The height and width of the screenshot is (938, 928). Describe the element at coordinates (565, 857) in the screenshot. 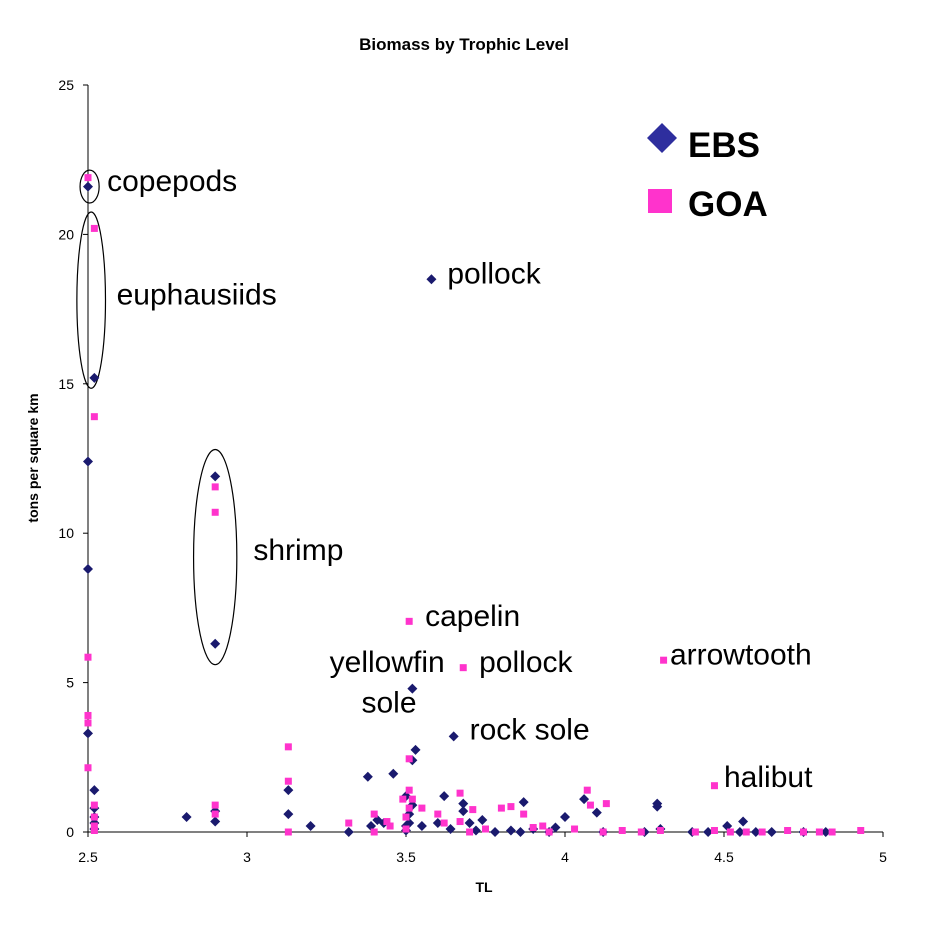

I see `x-tick-label: 4` at that location.